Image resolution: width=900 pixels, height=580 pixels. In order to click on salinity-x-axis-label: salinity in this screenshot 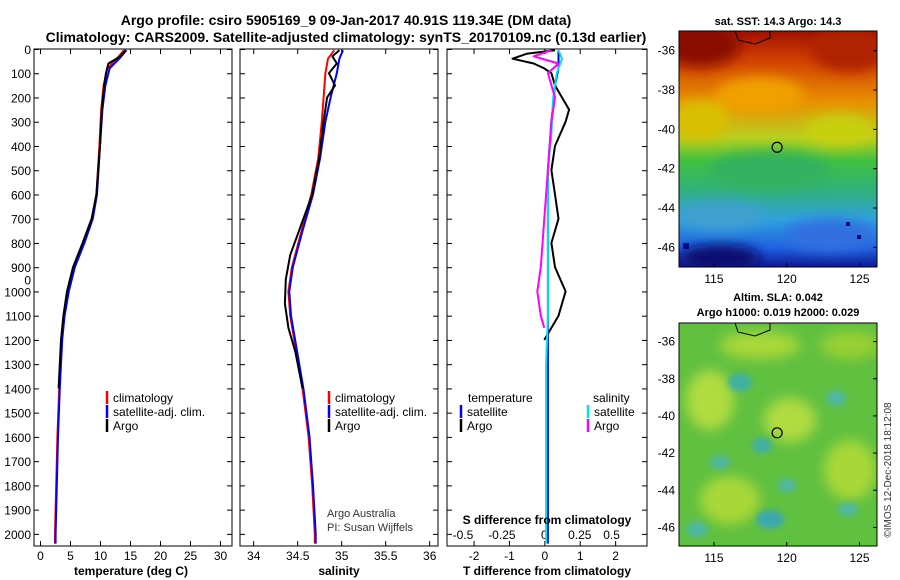, I will do `click(339, 571)`.